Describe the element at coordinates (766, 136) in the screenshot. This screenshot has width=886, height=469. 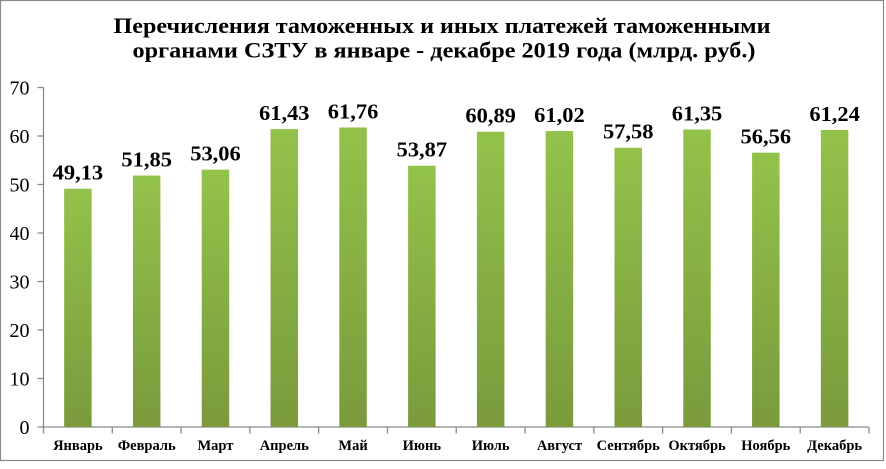
I see `svg-text: 56,56` at that location.